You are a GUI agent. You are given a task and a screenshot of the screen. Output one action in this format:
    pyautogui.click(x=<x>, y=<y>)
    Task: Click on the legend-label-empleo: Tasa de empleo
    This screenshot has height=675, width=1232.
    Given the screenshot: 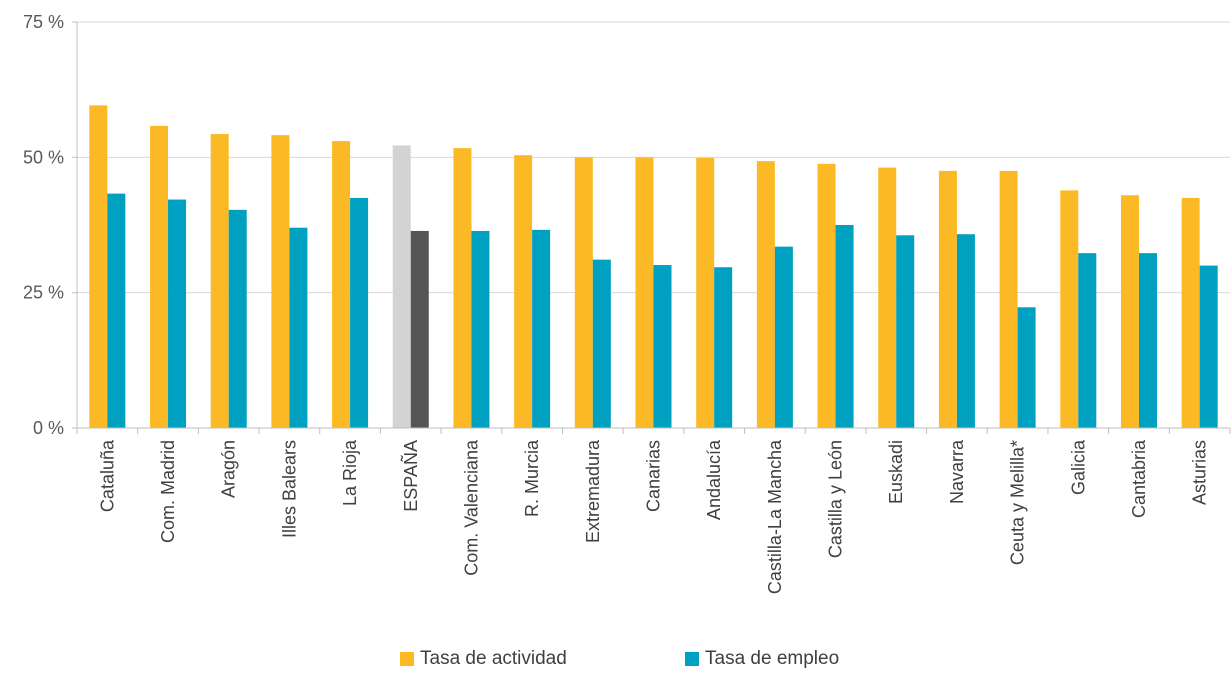 What is the action you would take?
    pyautogui.click(x=772, y=658)
    